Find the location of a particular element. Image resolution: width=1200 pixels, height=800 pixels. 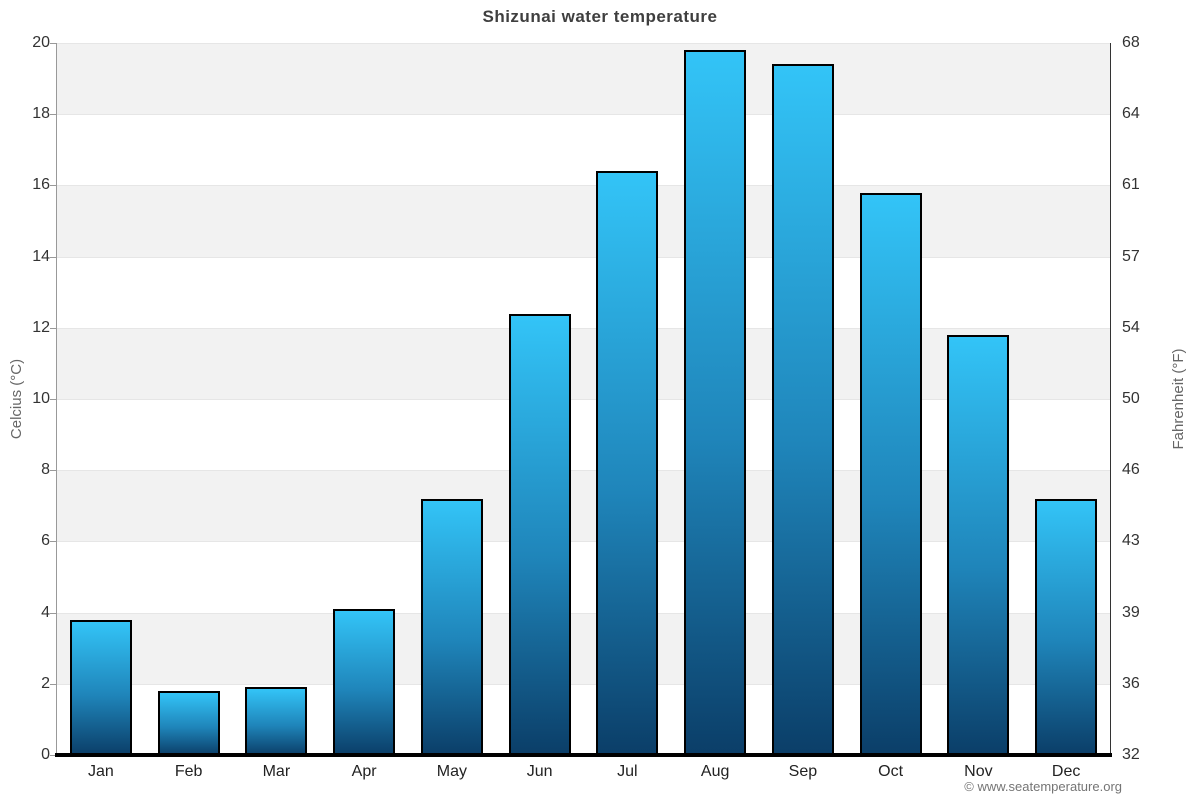

y-tick-label-fahrenheit: 43 is located at coordinates (1131, 541).